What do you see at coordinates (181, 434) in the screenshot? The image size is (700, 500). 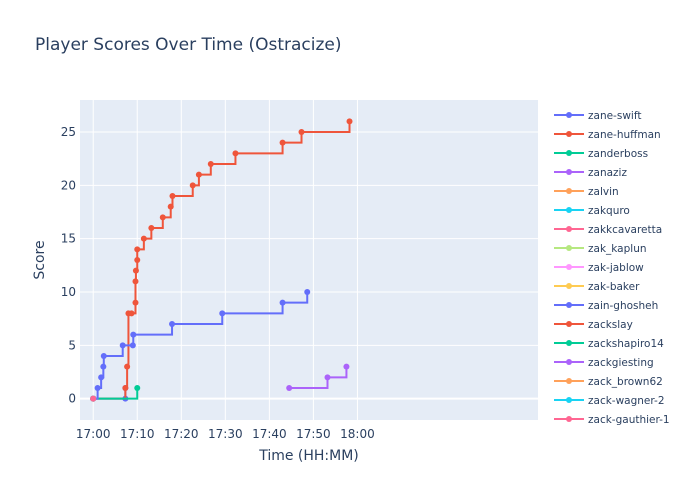 I see `x-tick-label: 17:20` at bounding box center [181, 434].